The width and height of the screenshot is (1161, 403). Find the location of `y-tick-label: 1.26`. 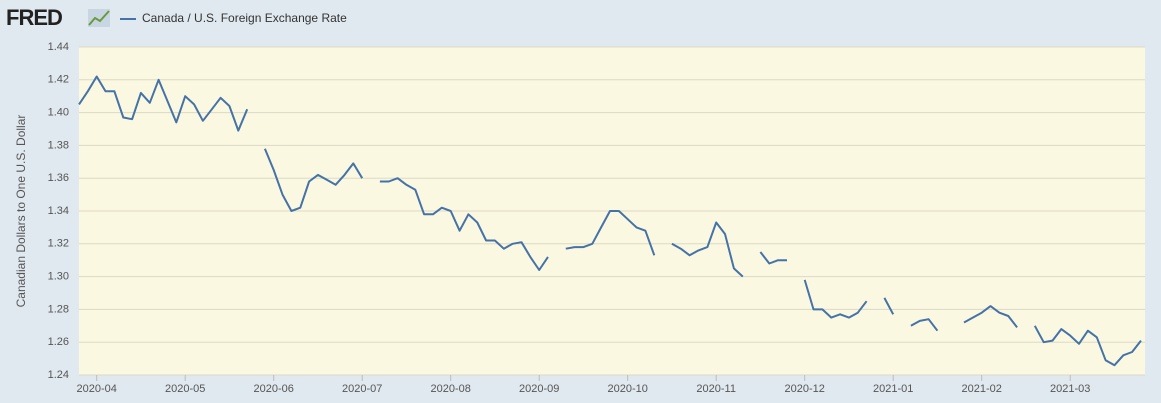

y-tick-label: 1.26 is located at coordinates (58, 342).